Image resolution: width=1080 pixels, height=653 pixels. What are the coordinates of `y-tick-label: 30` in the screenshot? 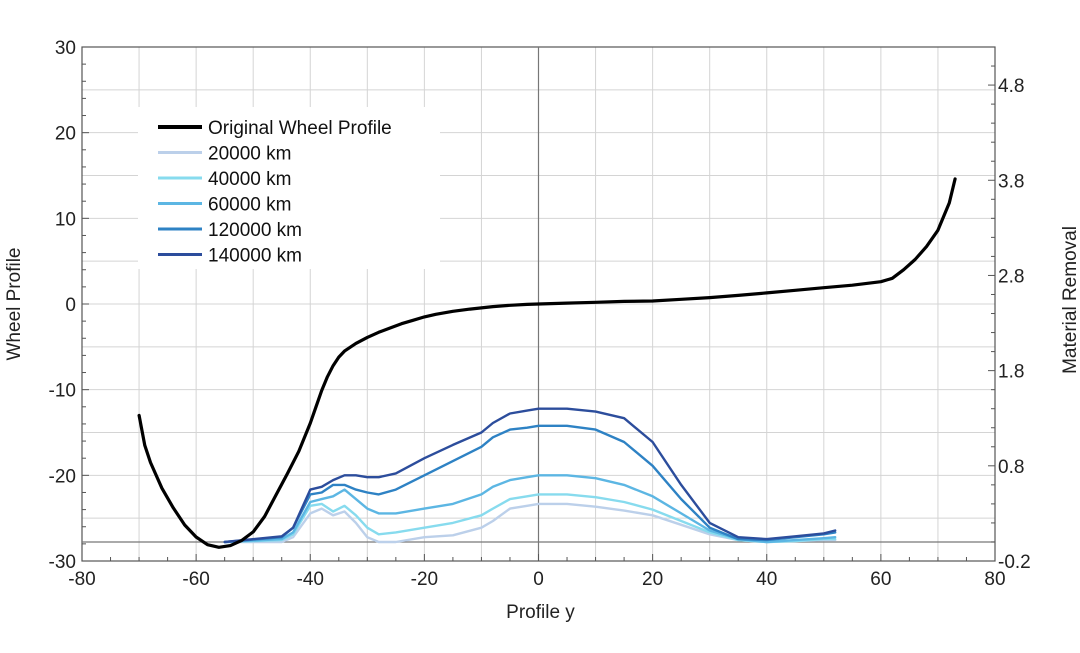 It's located at (65, 48).